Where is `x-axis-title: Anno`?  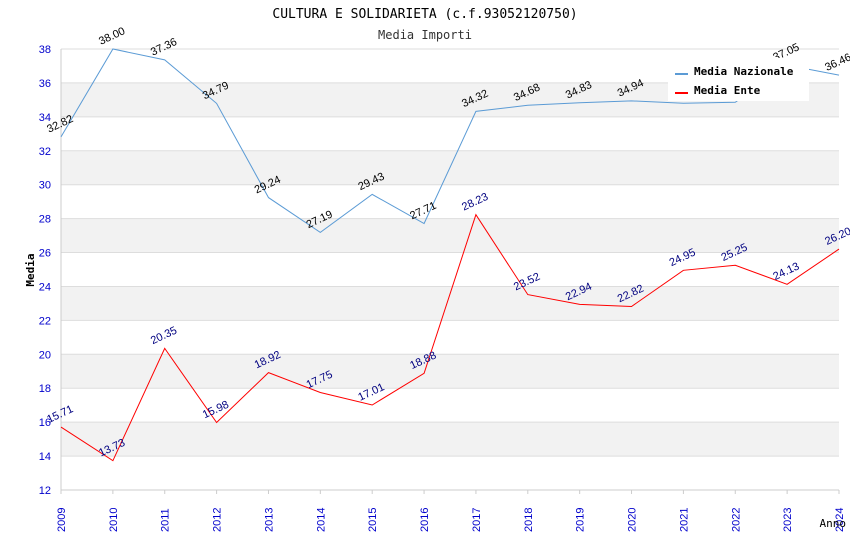 x-axis-title: Anno is located at coordinates (833, 523).